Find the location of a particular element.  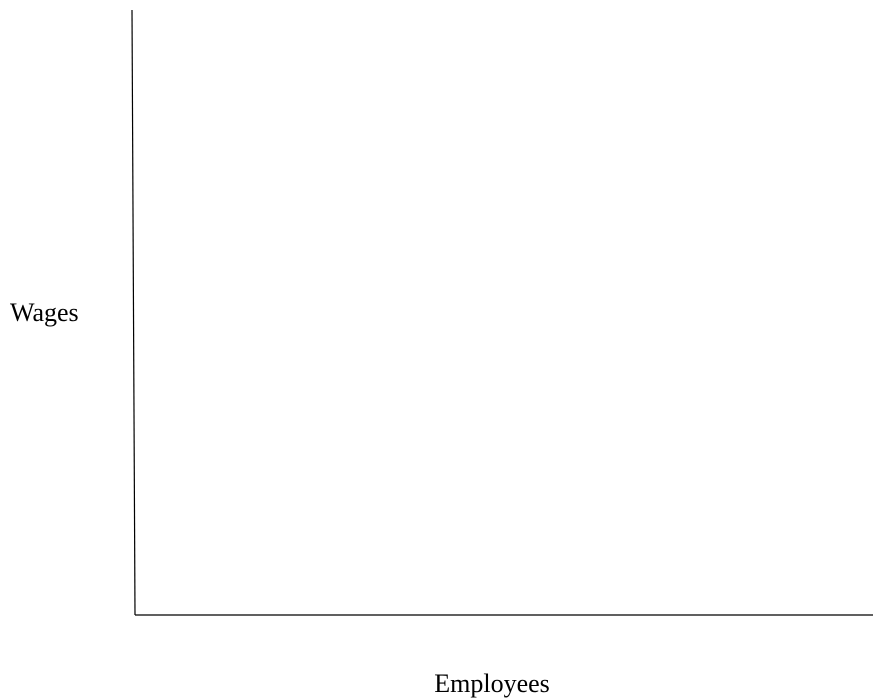

y-axis-line is located at coordinates (133, 312).